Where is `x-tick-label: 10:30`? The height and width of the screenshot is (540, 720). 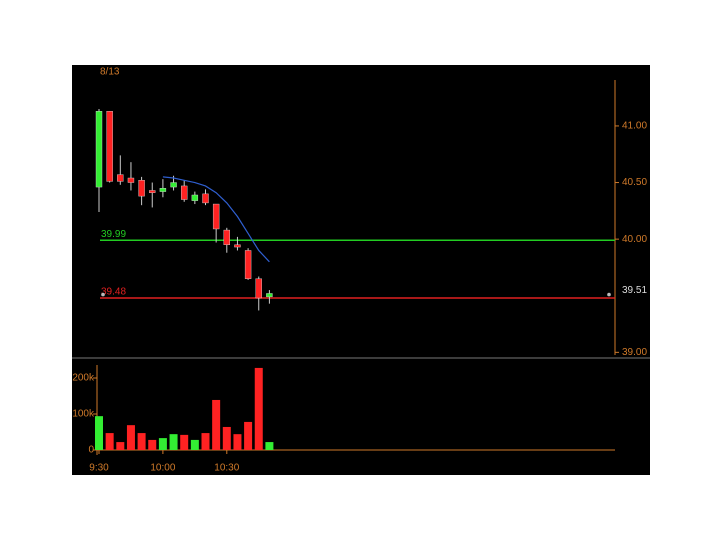
x-tick-label: 10:30 is located at coordinates (226, 468).